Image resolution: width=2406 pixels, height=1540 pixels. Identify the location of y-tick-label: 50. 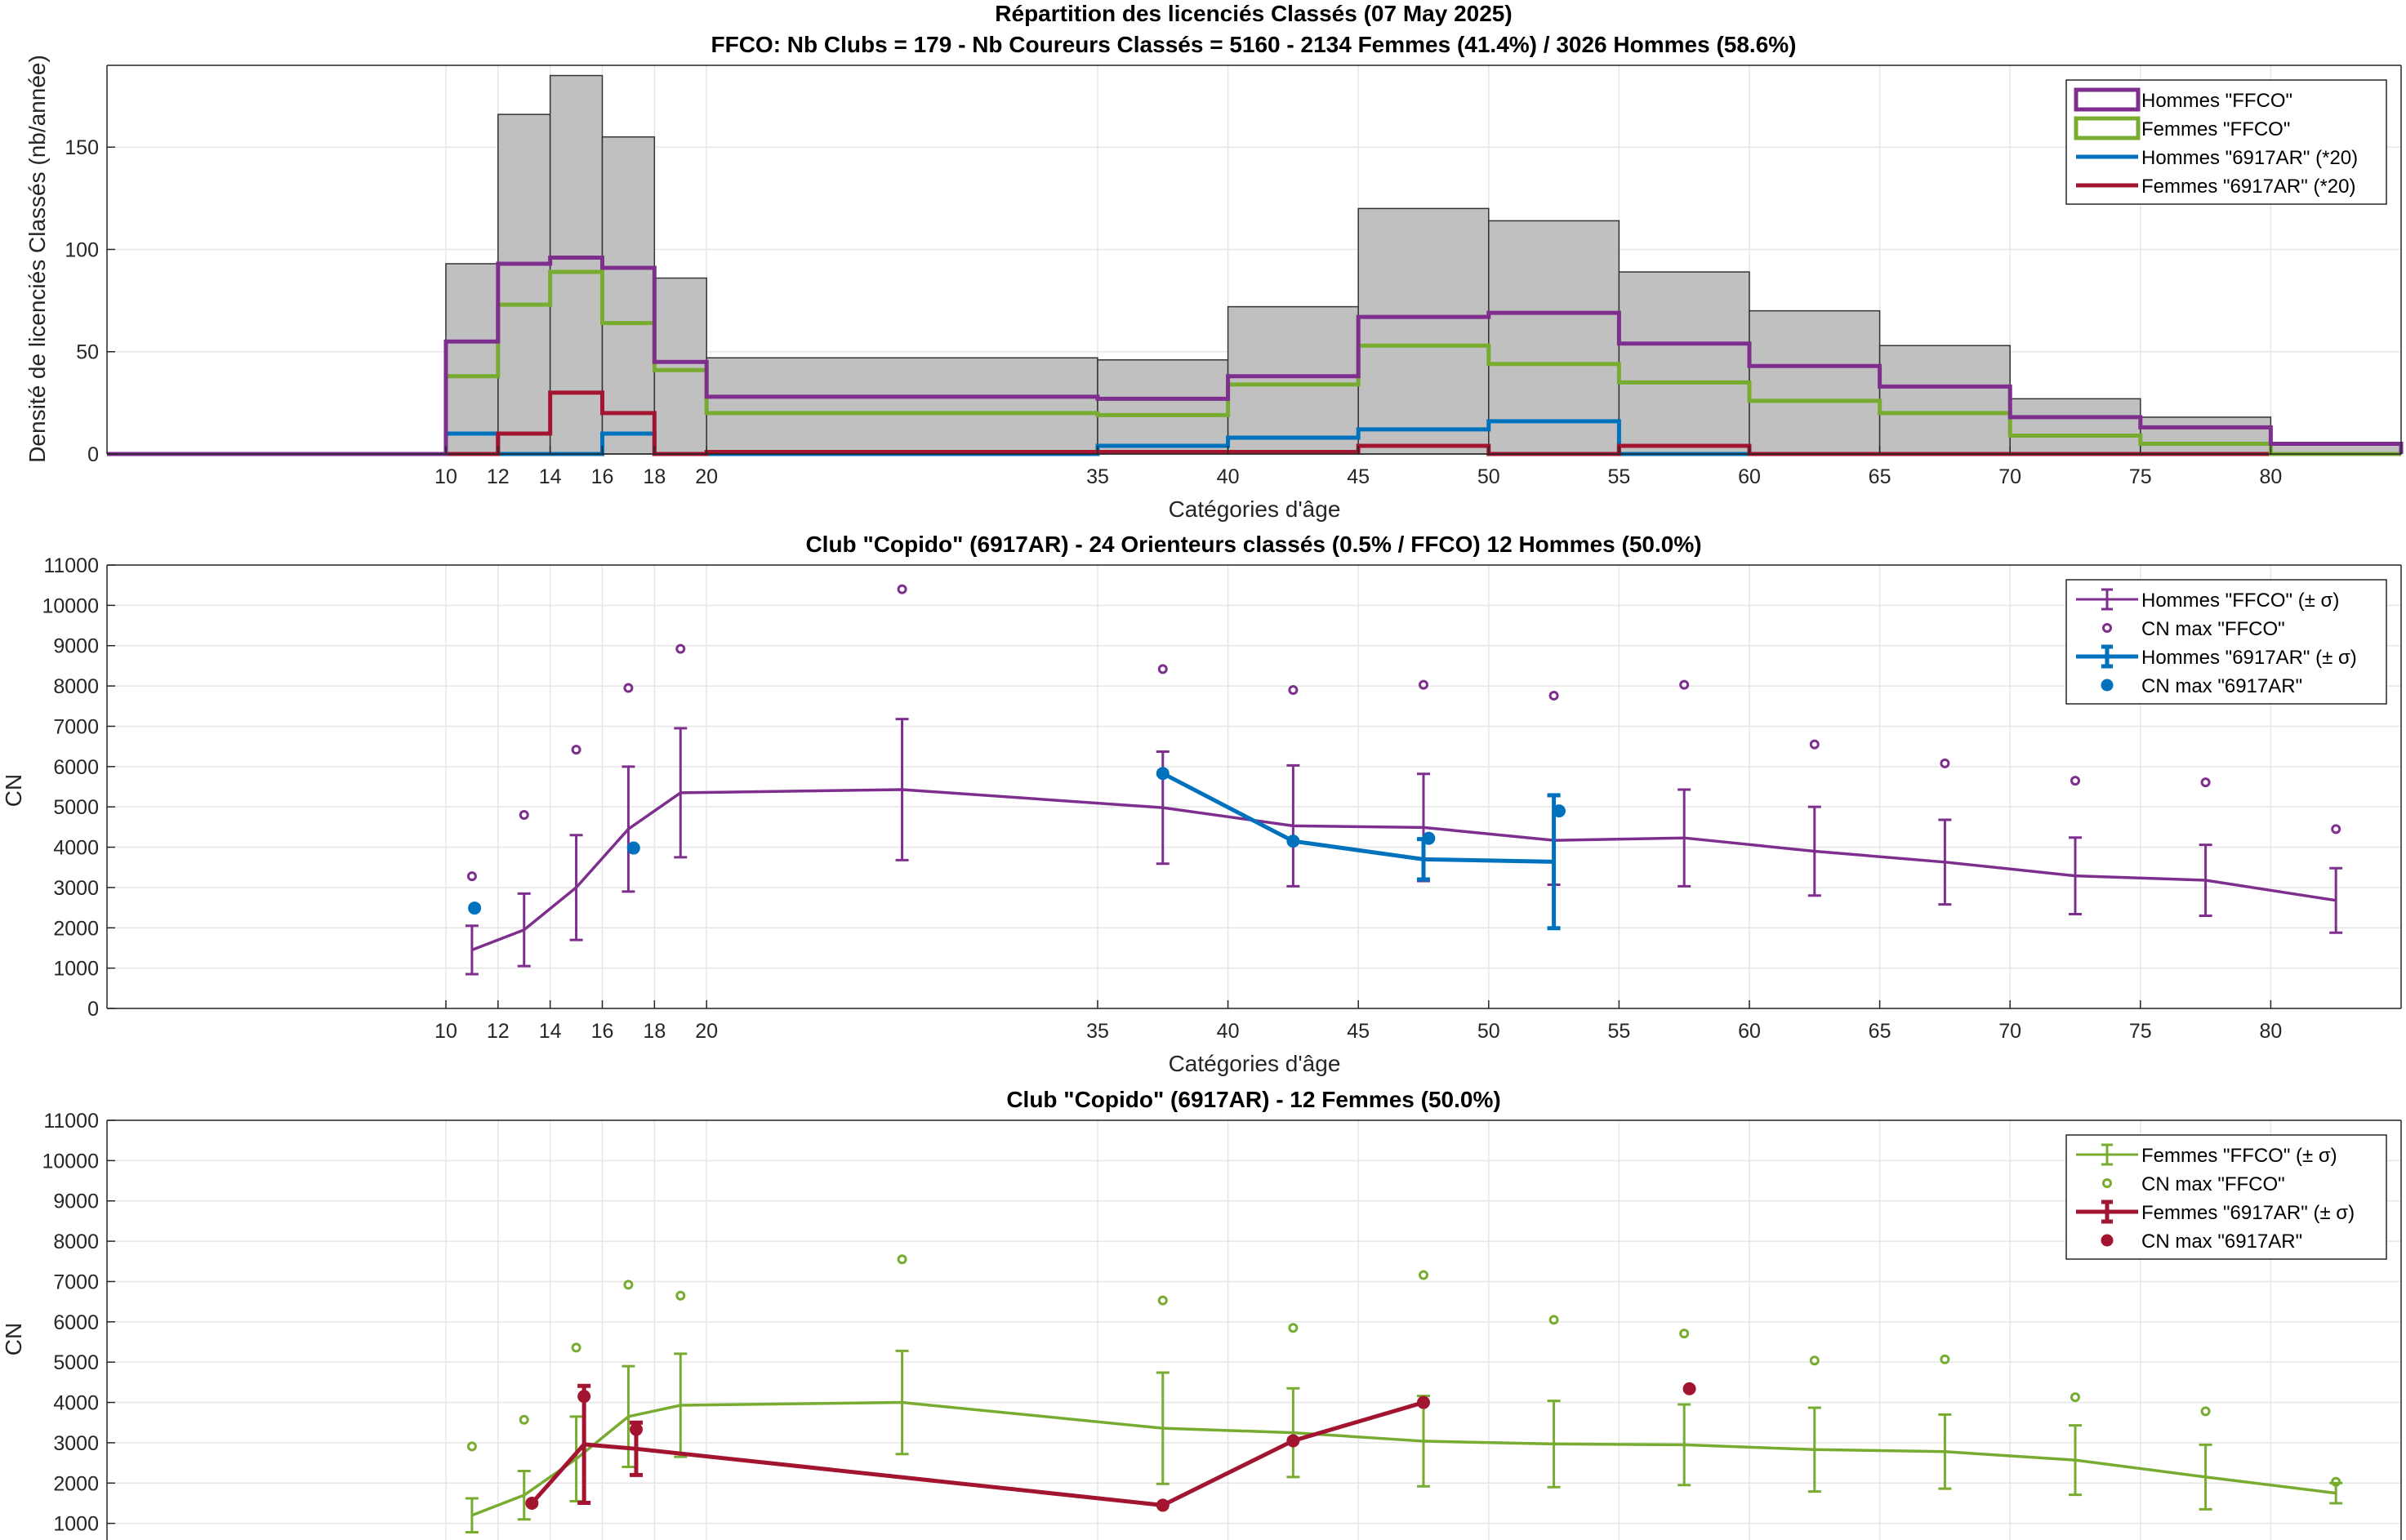
(87, 352).